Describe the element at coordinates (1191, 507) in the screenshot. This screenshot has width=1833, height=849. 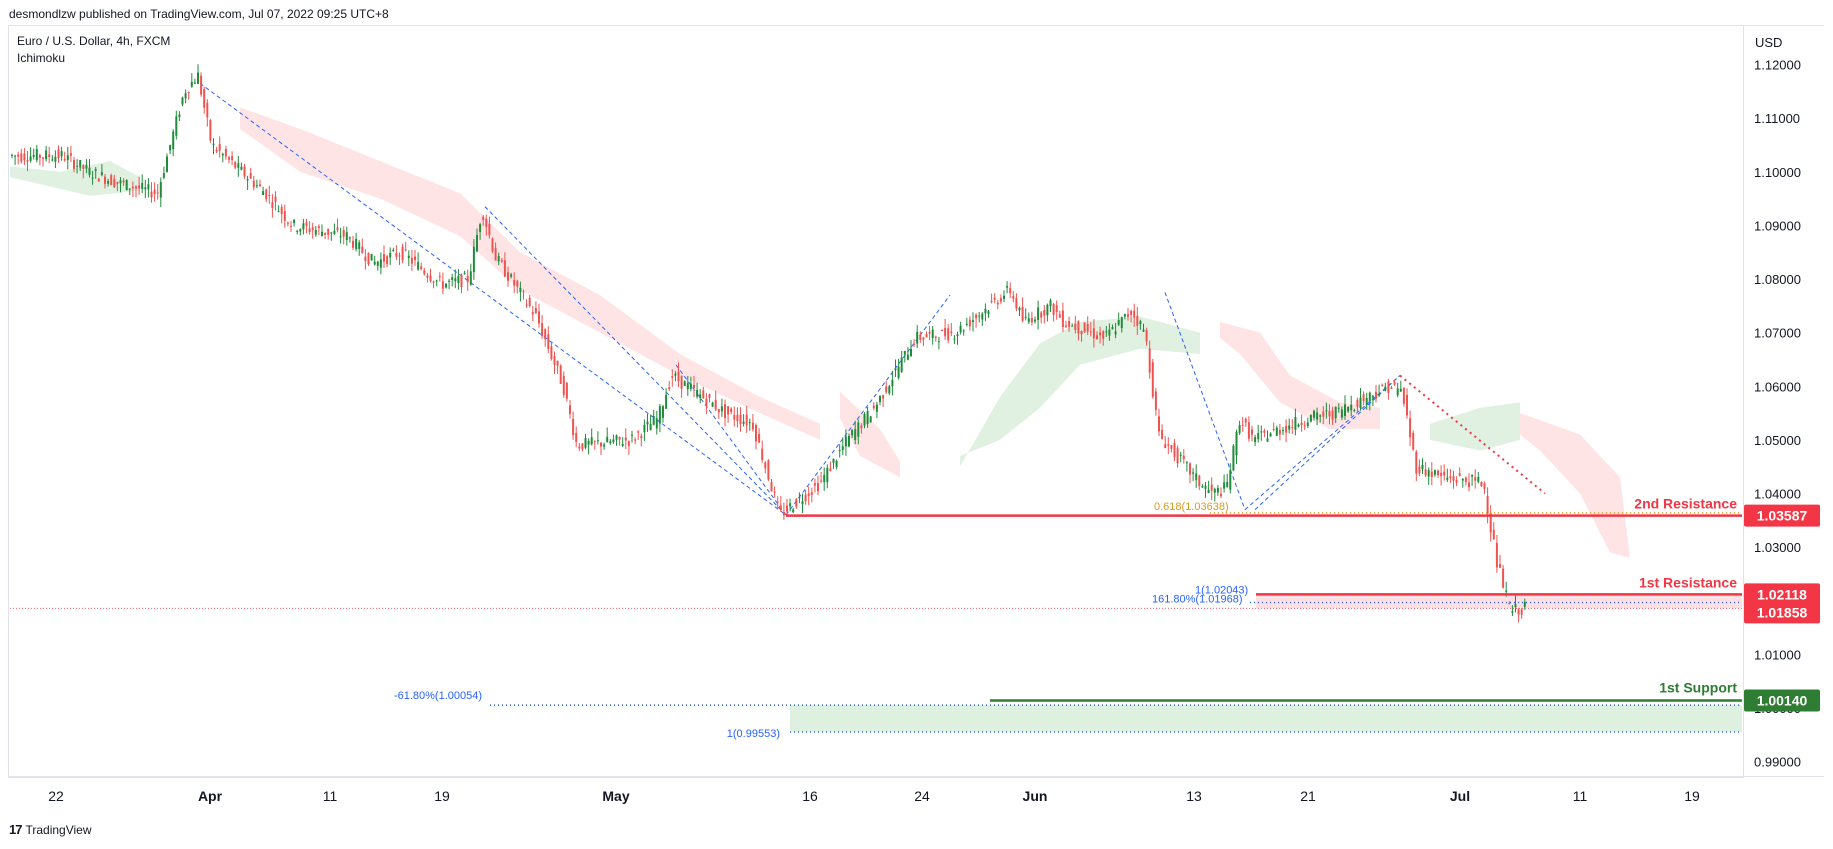
I see `fib-label: 0.618(1.03638)` at that location.